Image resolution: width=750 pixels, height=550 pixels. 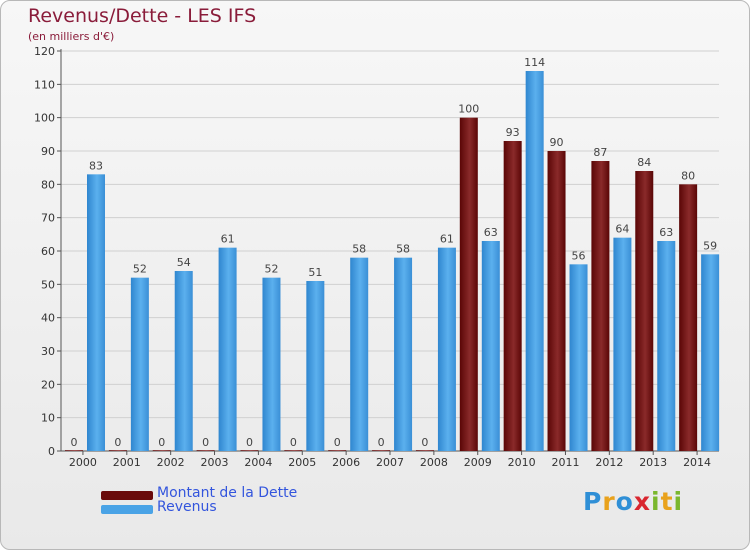 What do you see at coordinates (315, 272) in the screenshot?
I see `revenue-value-label: 51` at bounding box center [315, 272].